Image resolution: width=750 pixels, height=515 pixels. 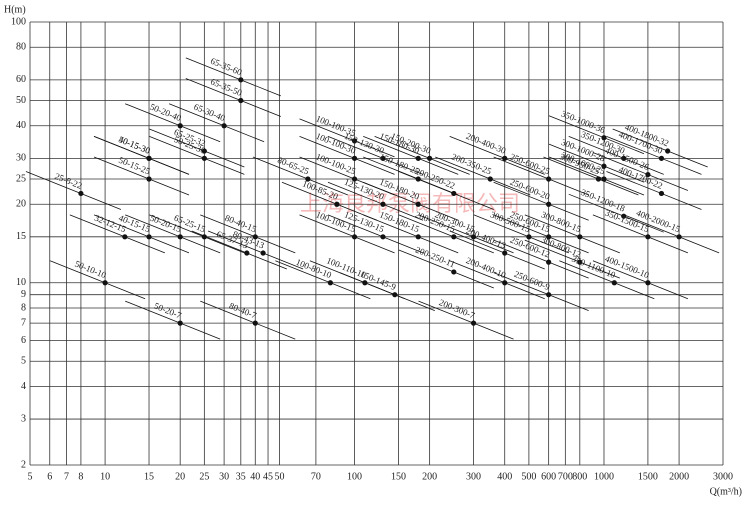 What do you see at coordinates (149, 476) in the screenshot?
I see `x-tick-label: 15` at bounding box center [149, 476].